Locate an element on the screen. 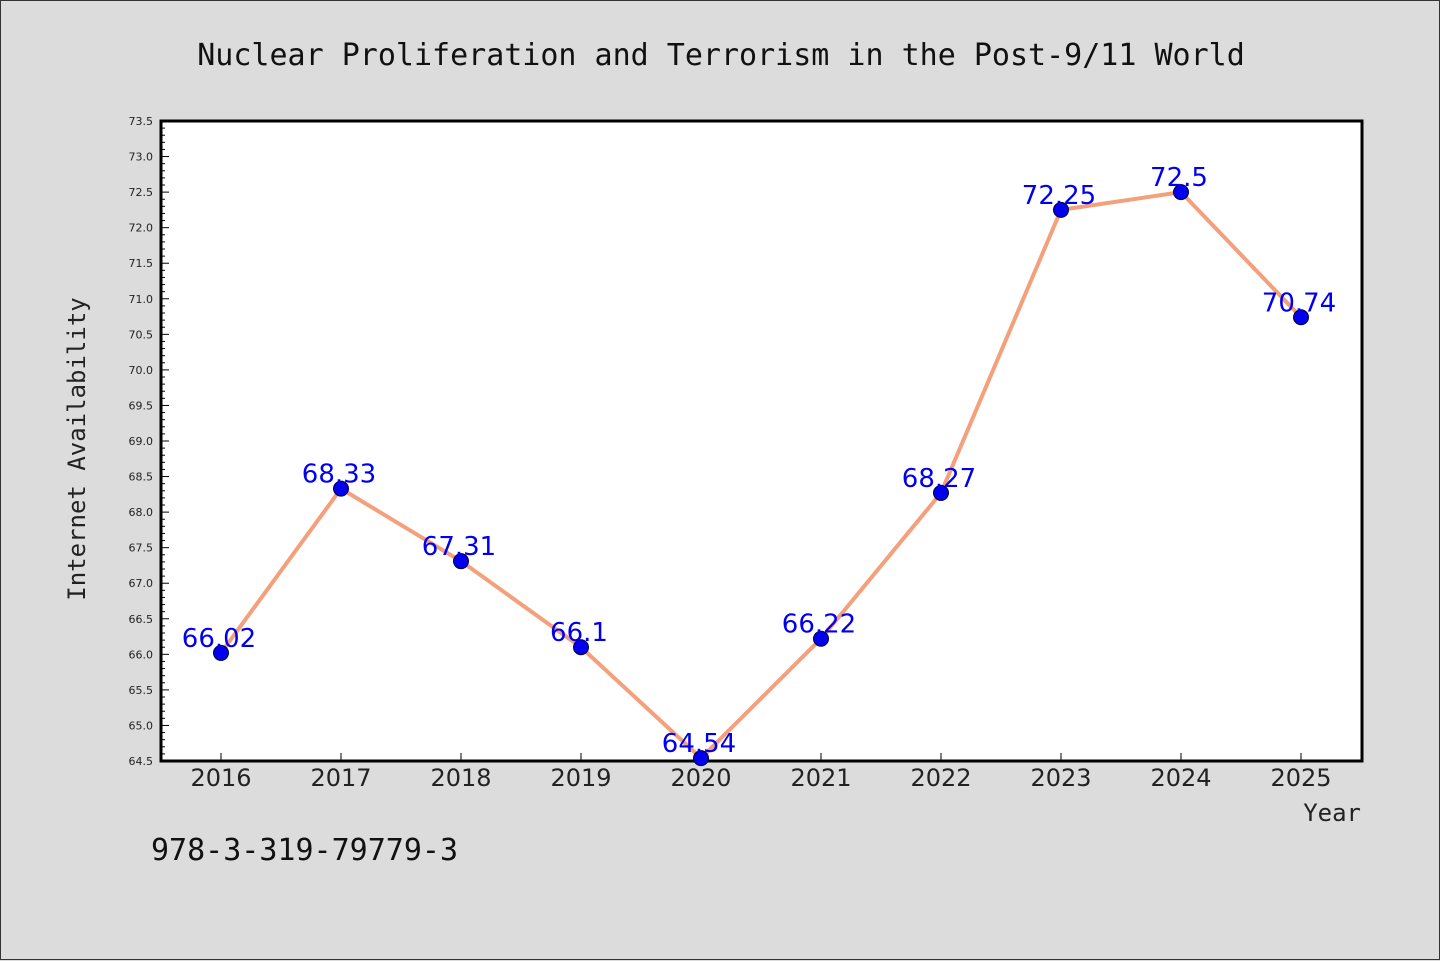  y-tick-label: 69.5 is located at coordinates (141, 405).